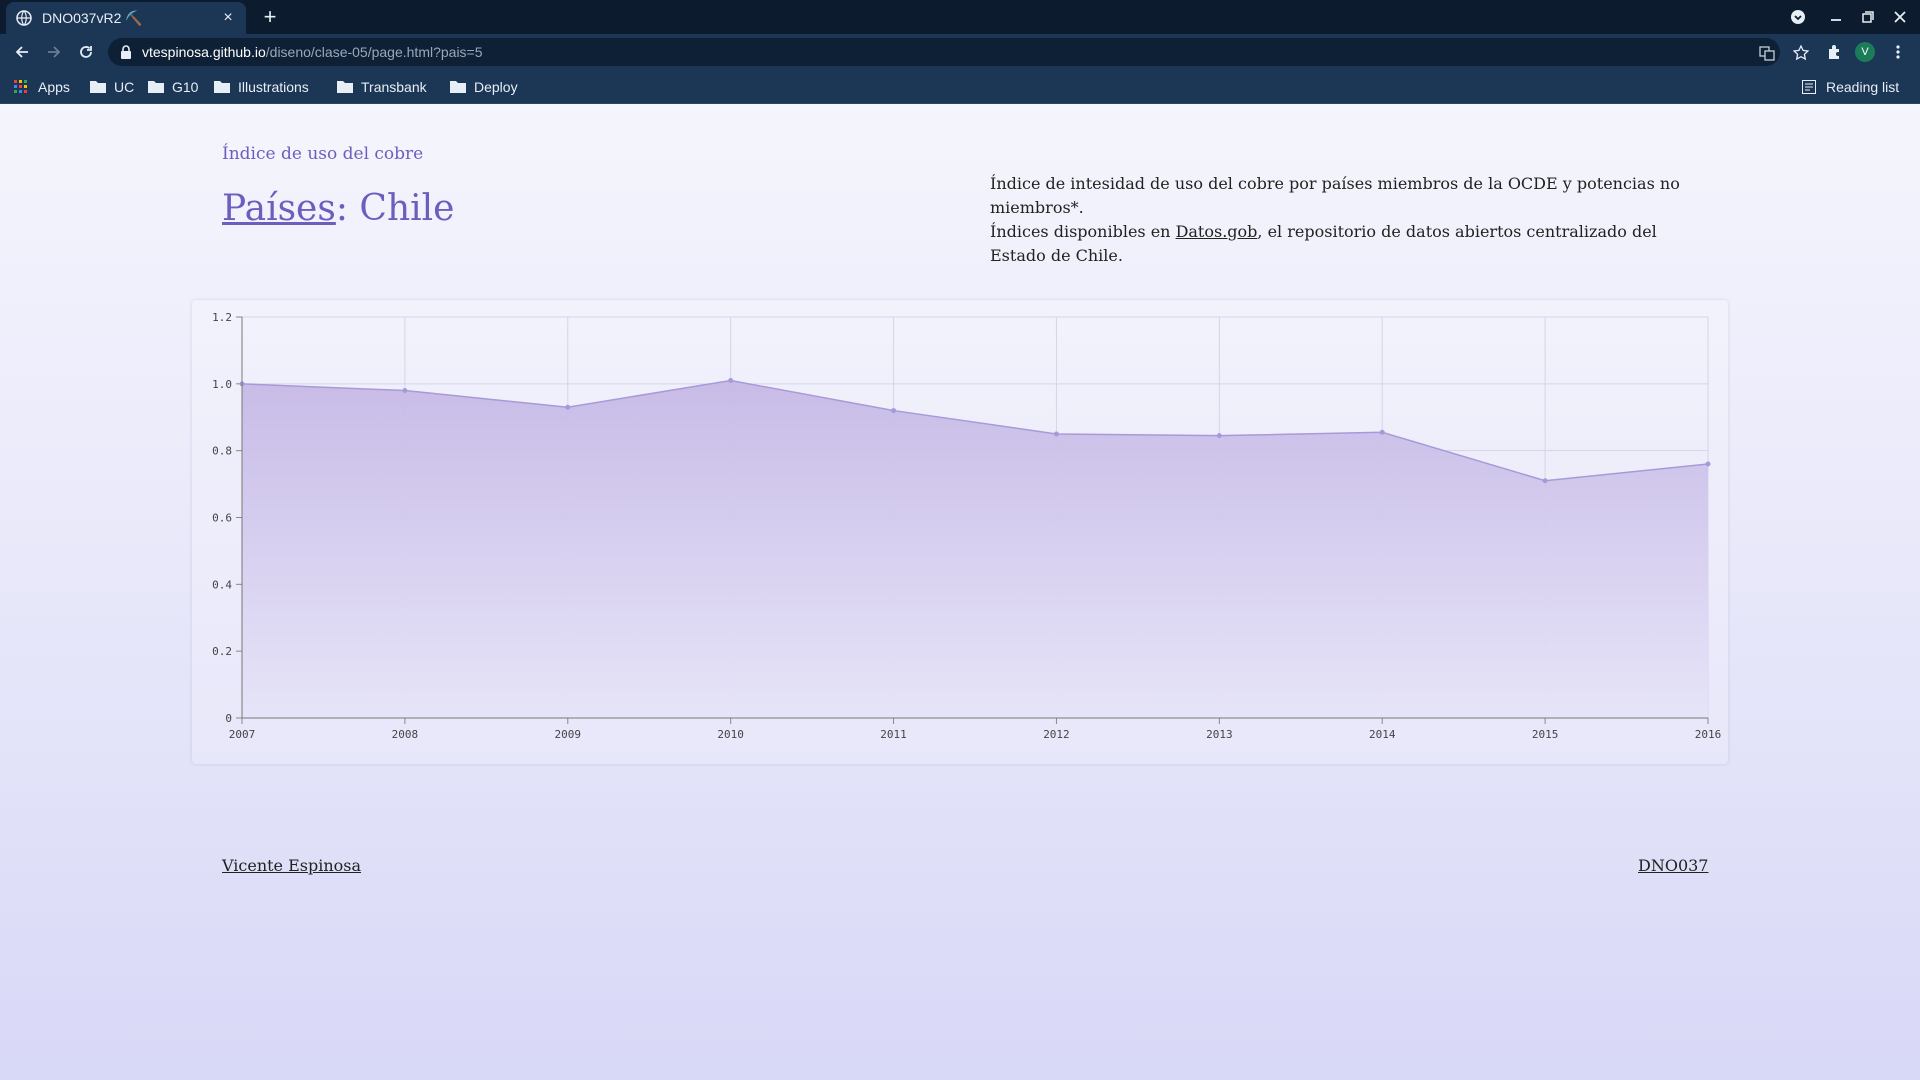  What do you see at coordinates (242, 734) in the screenshot?
I see `x-tick-label: 2007` at bounding box center [242, 734].